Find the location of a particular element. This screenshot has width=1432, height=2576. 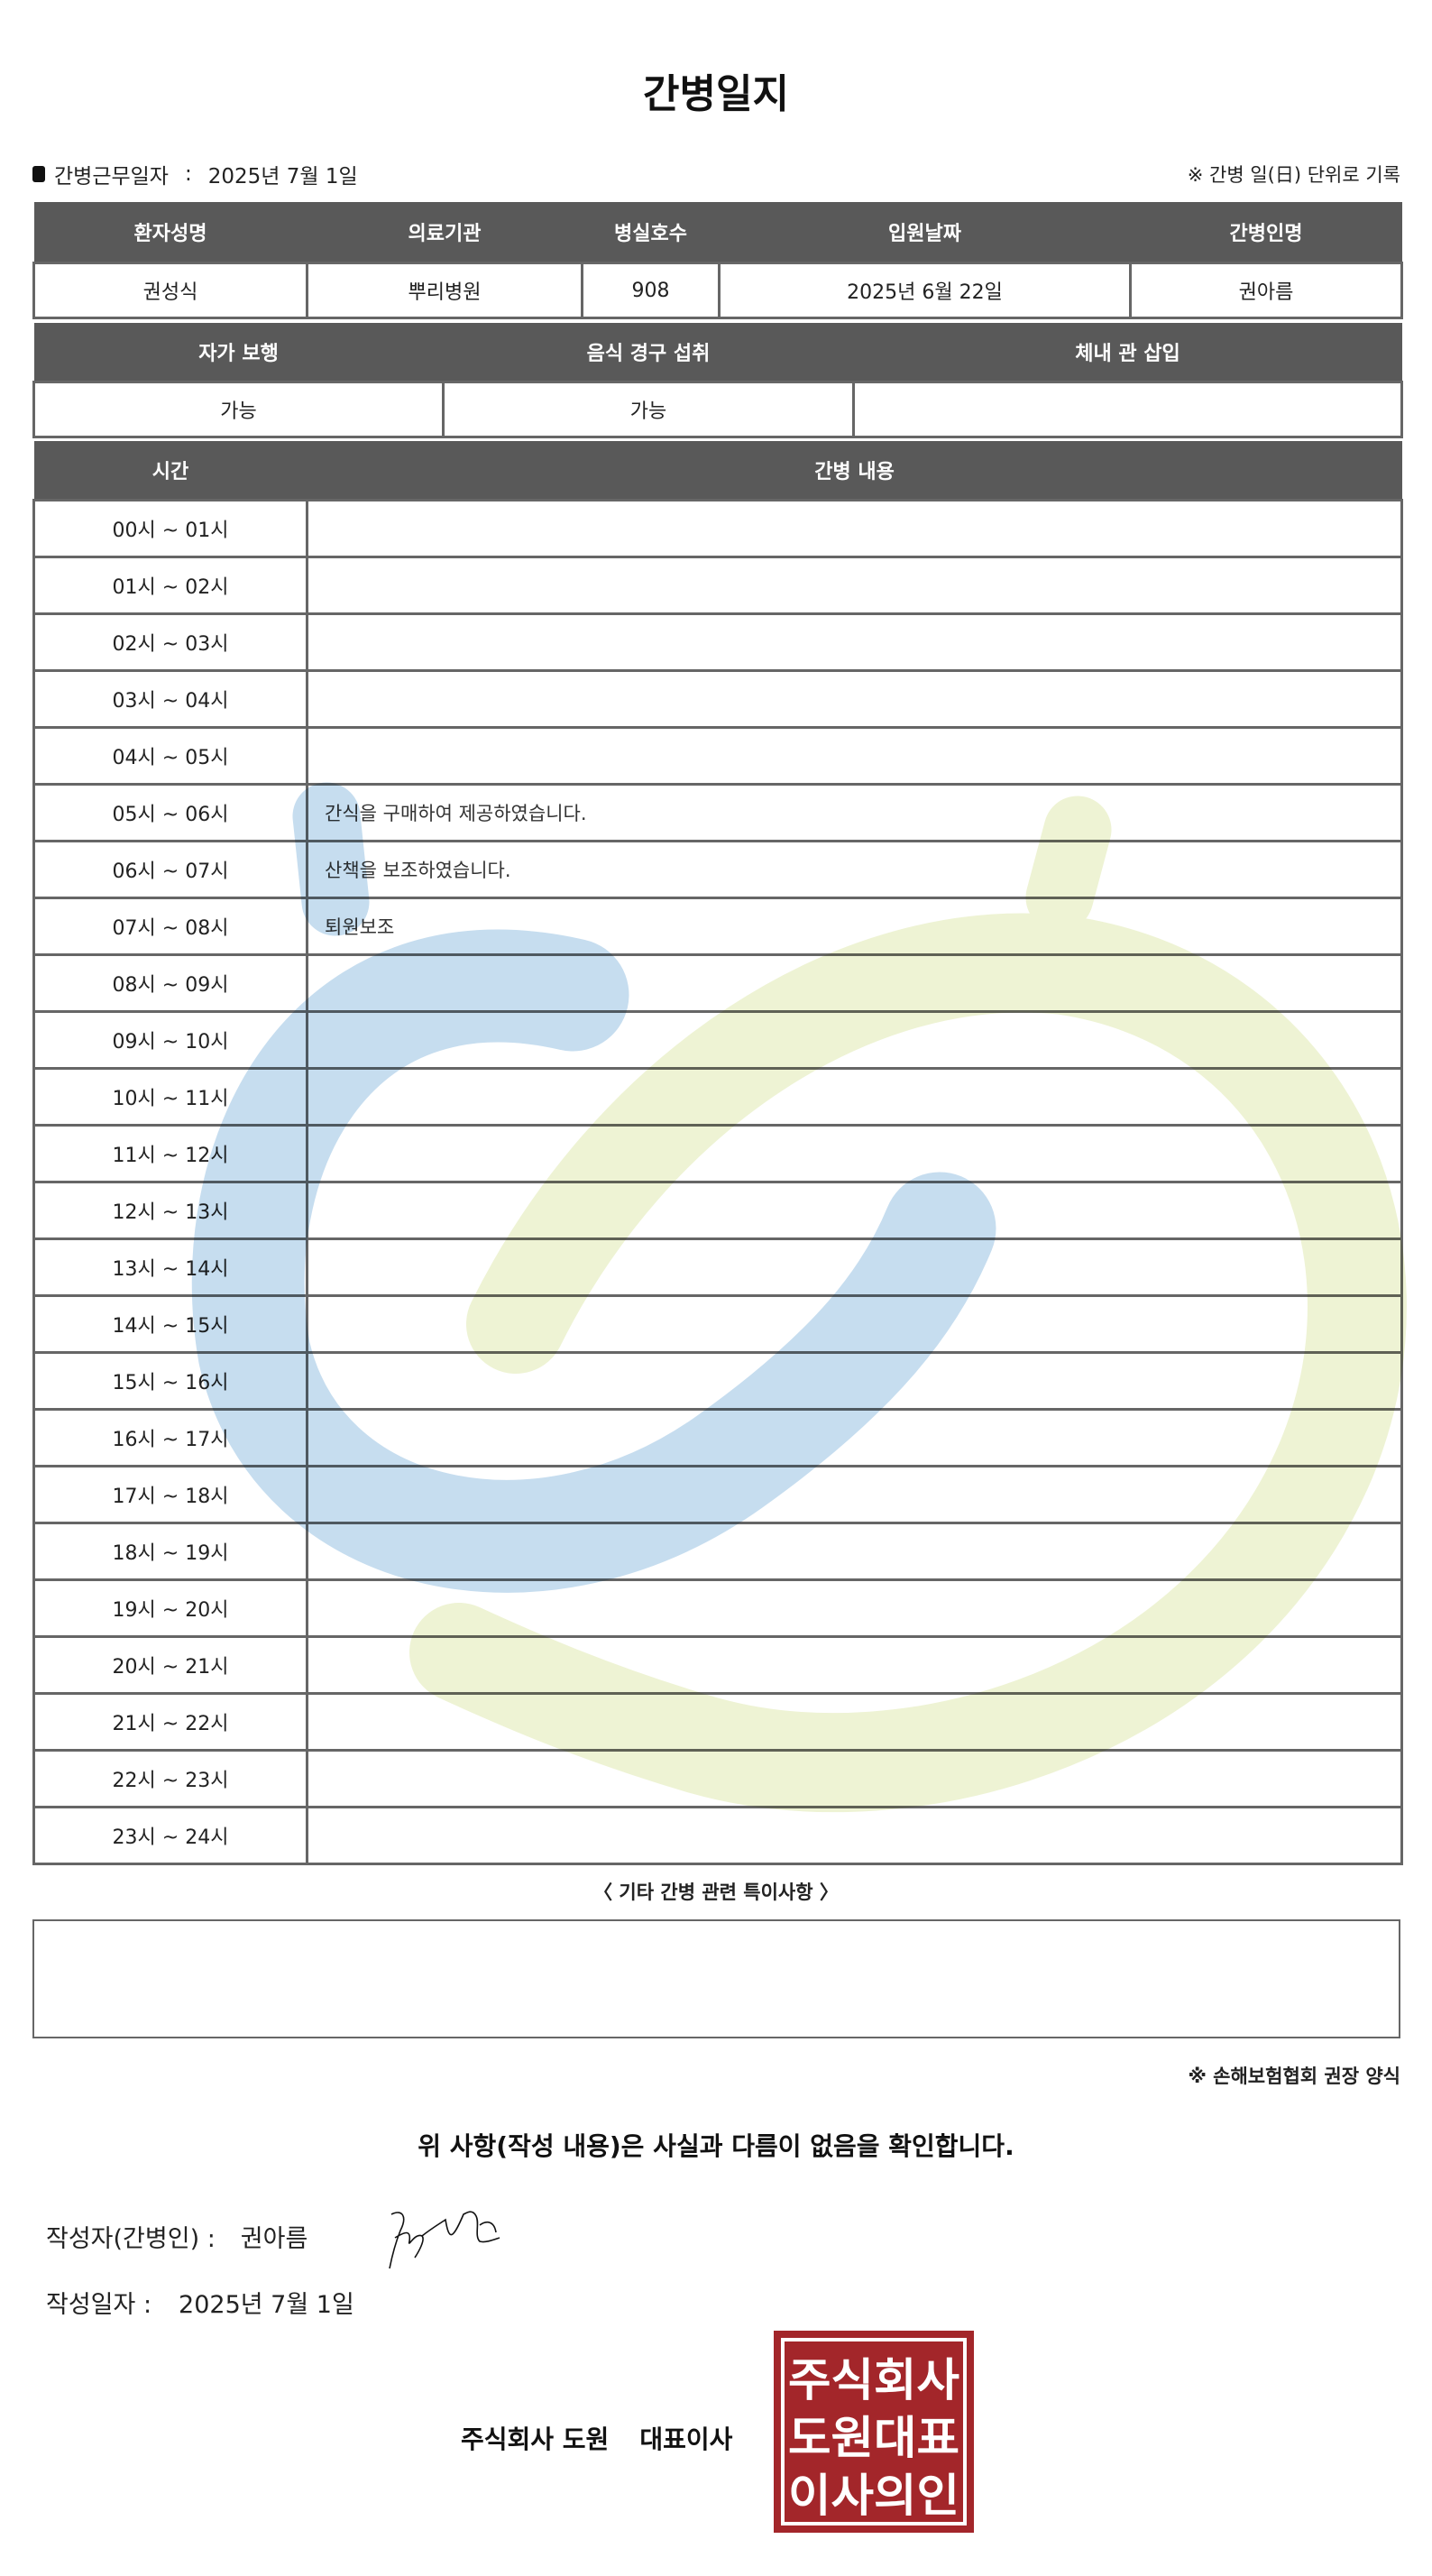

writer-label: 작성자(간병인) : is located at coordinates (131, 2239).